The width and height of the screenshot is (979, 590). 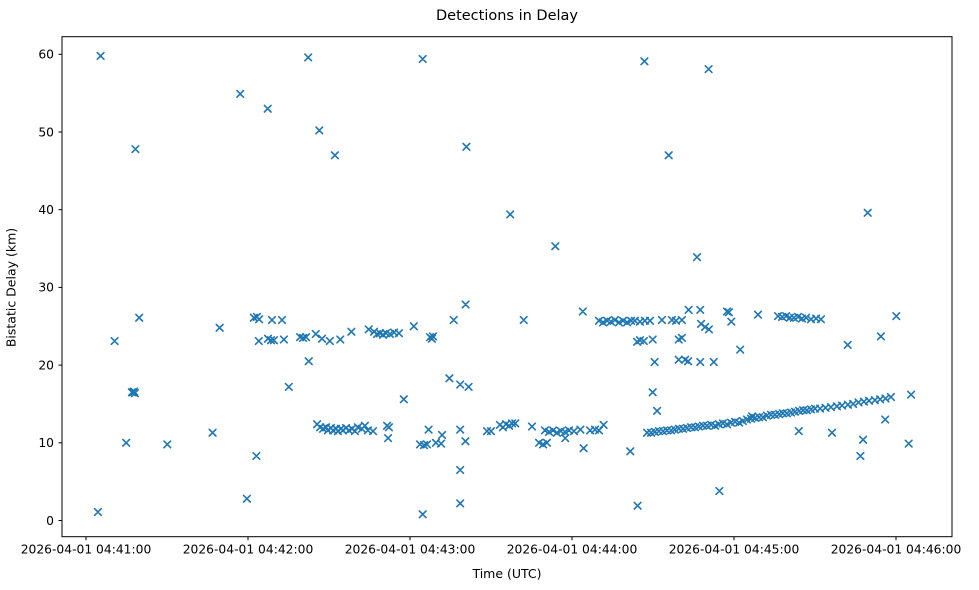 I want to click on y-tick-label: 0, so click(x=50, y=521).